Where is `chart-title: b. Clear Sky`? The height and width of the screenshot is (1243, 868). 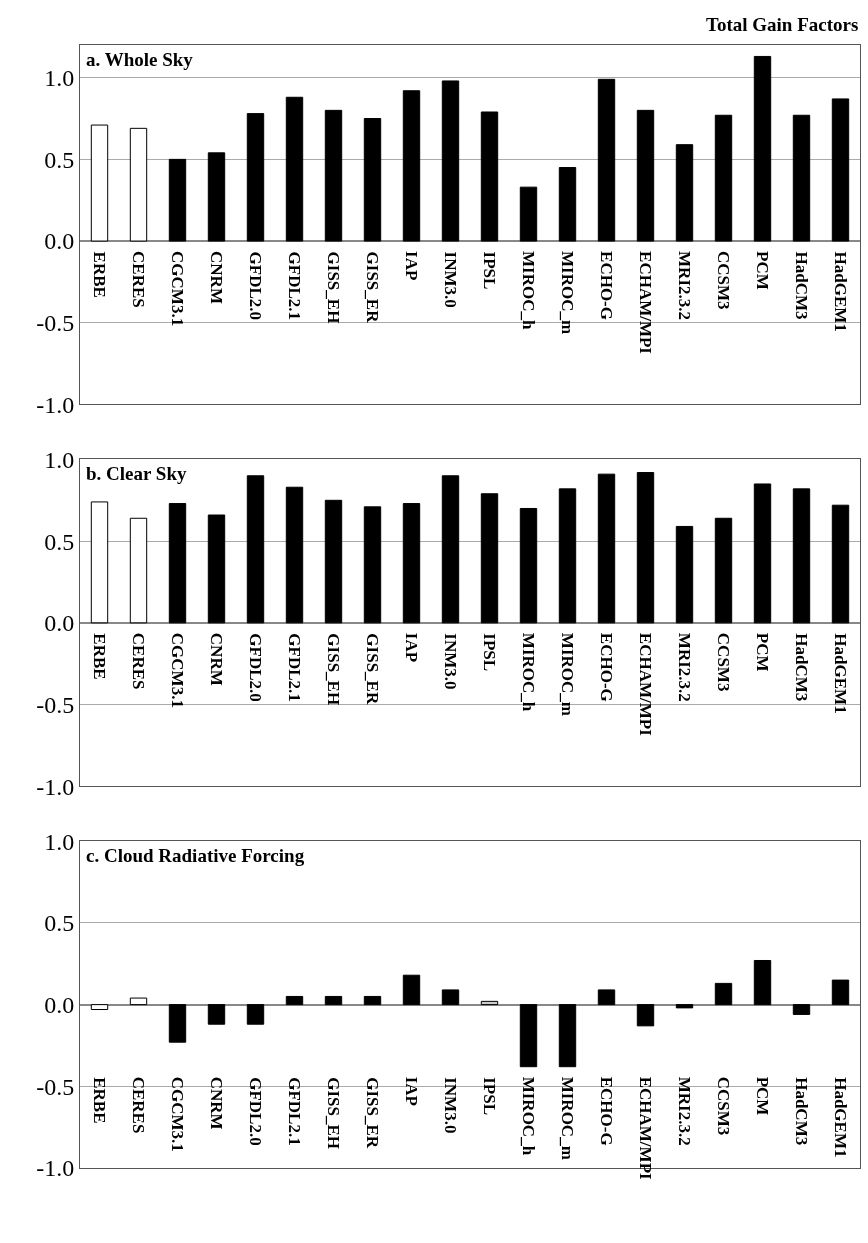 chart-title: b. Clear Sky is located at coordinates (136, 473).